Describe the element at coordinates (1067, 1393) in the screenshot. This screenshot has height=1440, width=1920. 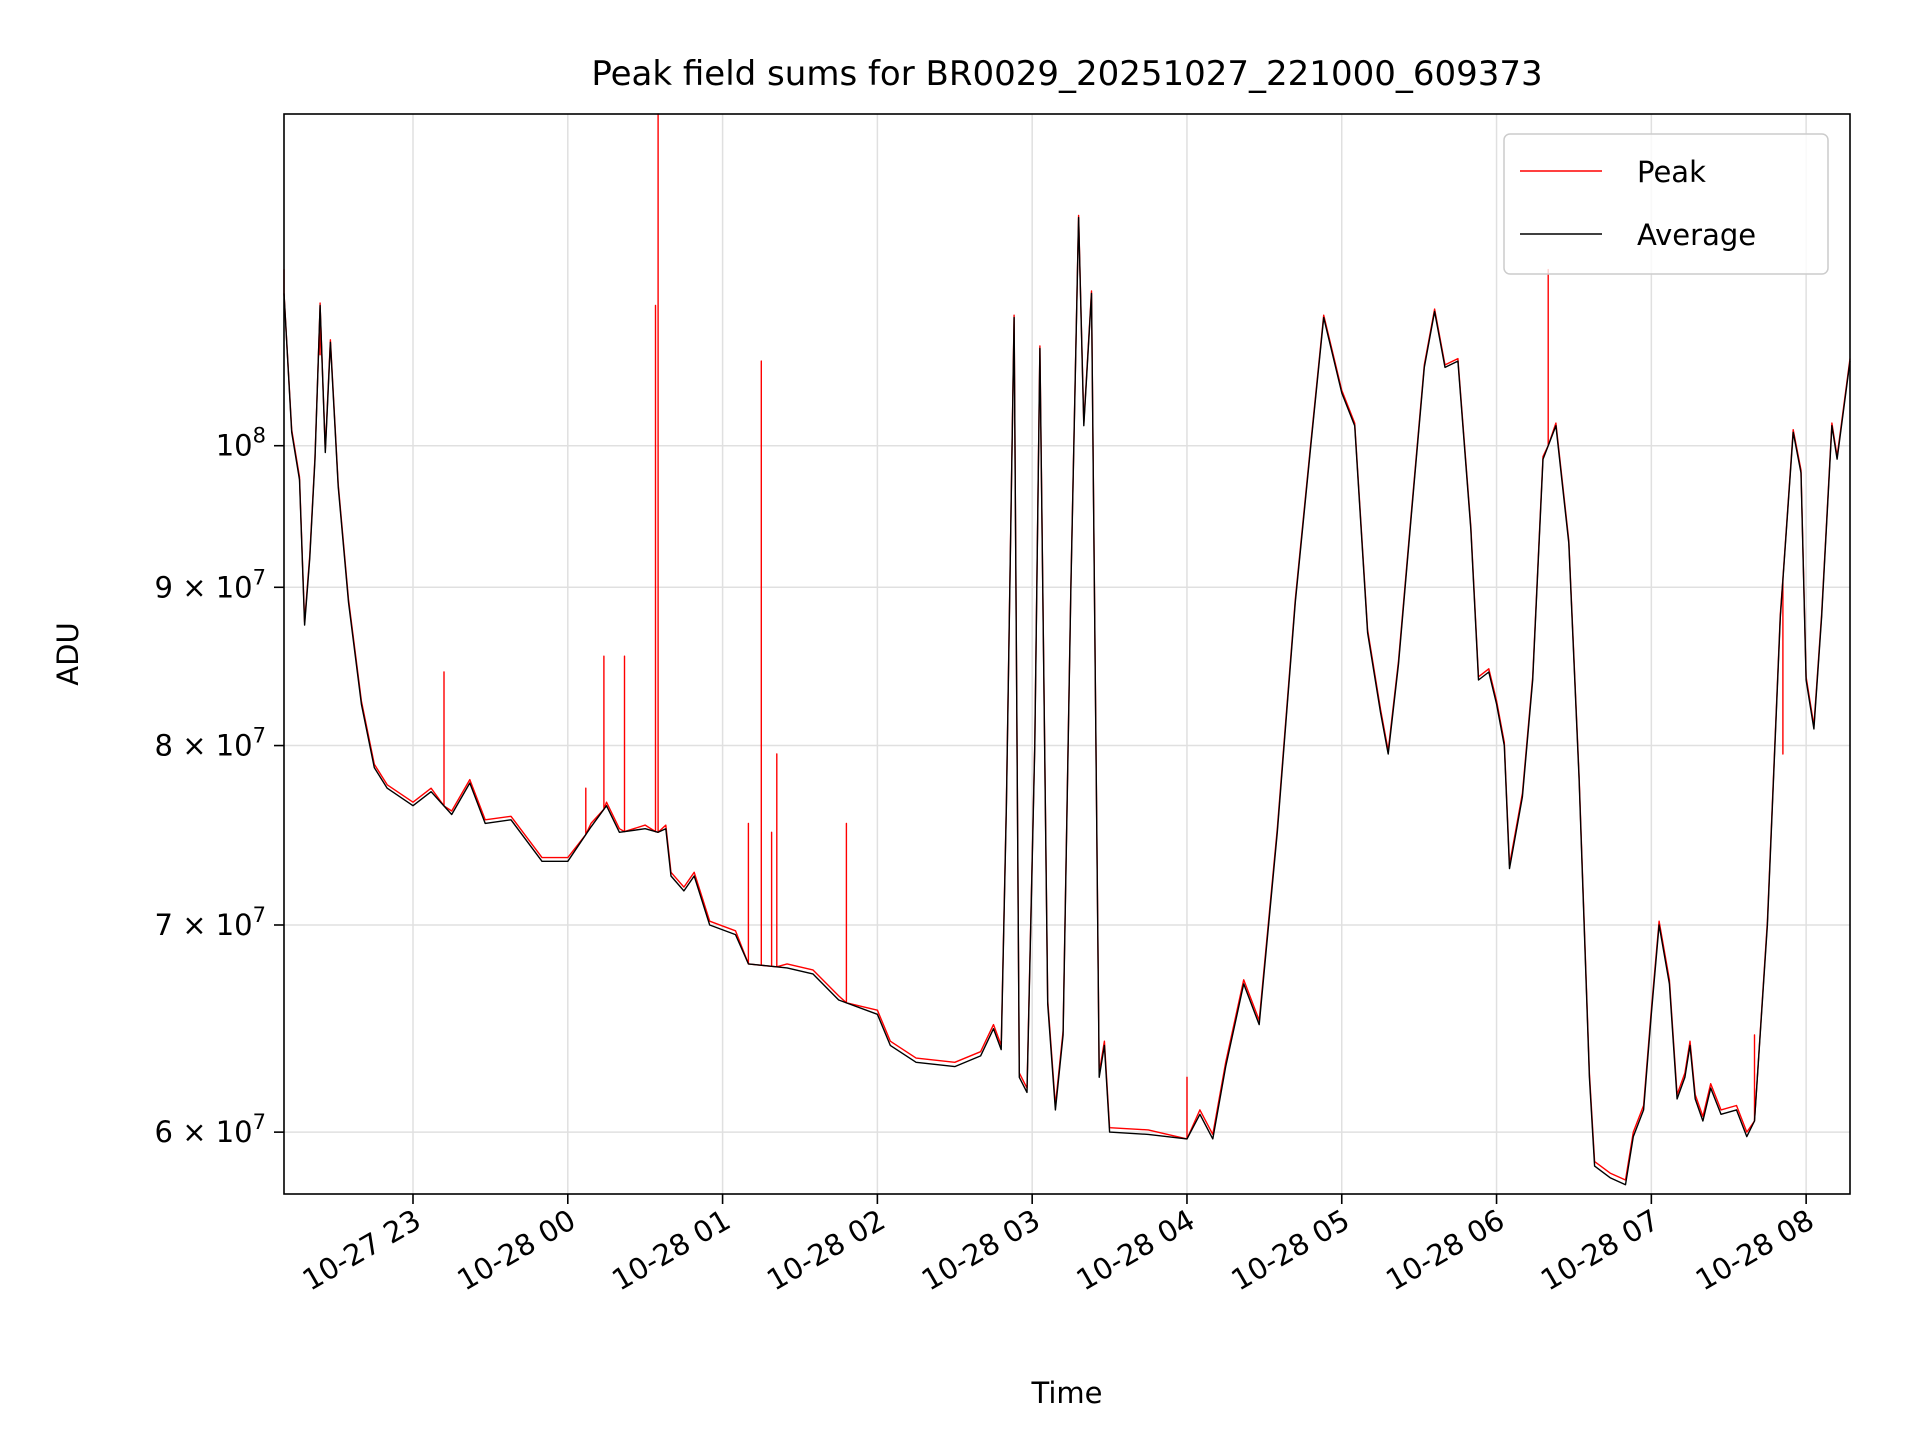
I see `x-axis-label: Time` at that location.